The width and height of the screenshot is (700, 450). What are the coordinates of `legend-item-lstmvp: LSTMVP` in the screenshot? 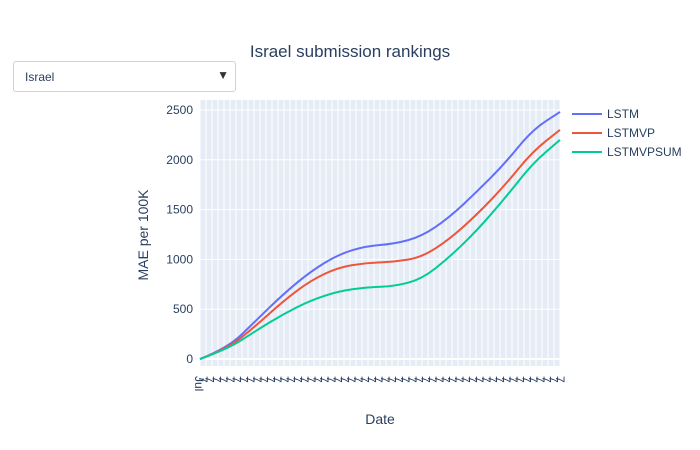 It's located at (613, 133).